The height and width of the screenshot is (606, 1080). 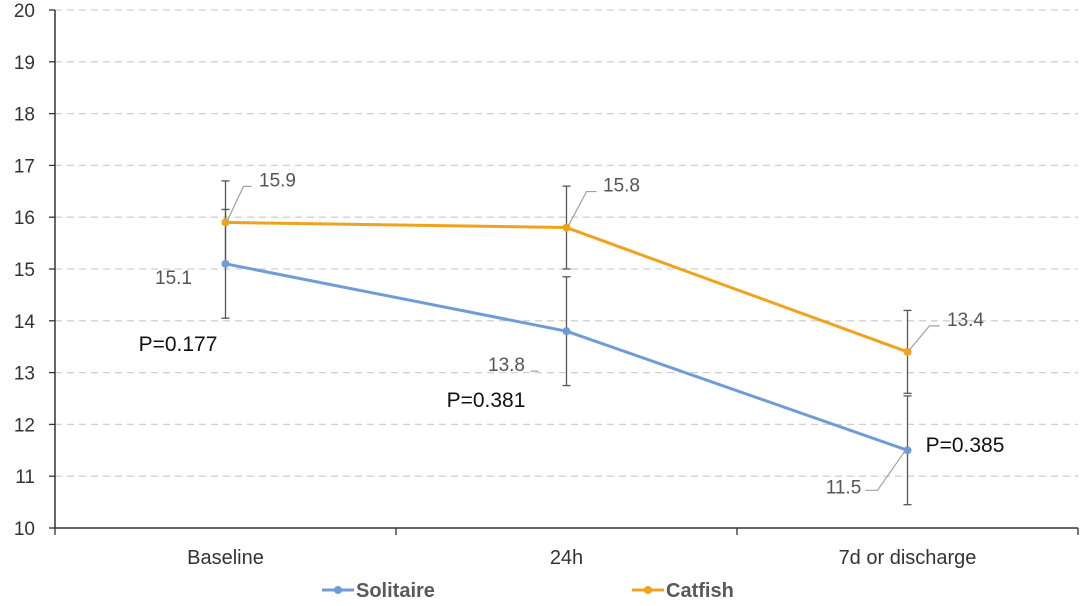 I want to click on p-value-annotation: P=0.385, so click(x=965, y=445).